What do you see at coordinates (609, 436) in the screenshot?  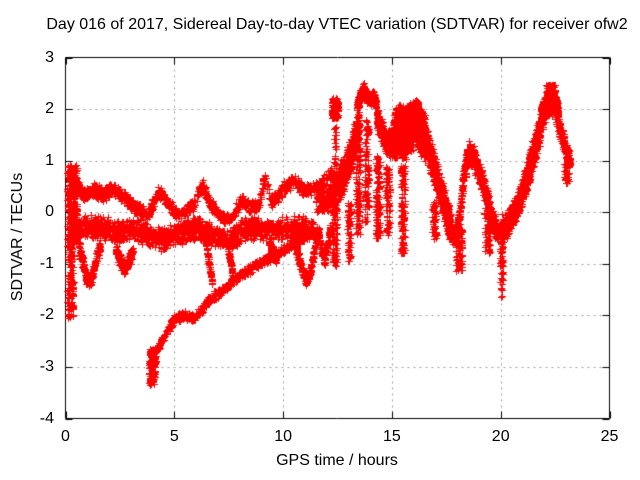 I see `x-tick-label-25: 25` at bounding box center [609, 436].